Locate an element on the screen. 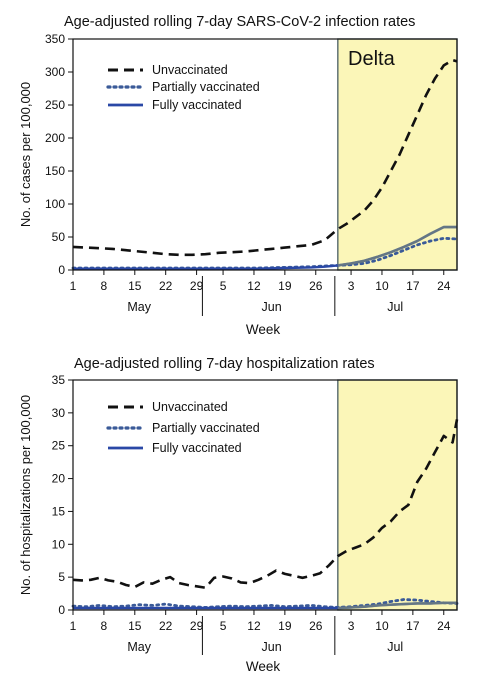  y-tick-label: 35 is located at coordinates (59, 380).